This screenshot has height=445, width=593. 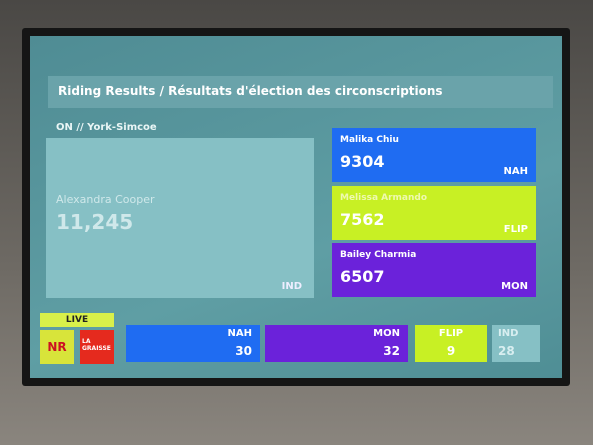 What do you see at coordinates (515, 229) in the screenshot?
I see `candidate-party: FLIP` at bounding box center [515, 229].